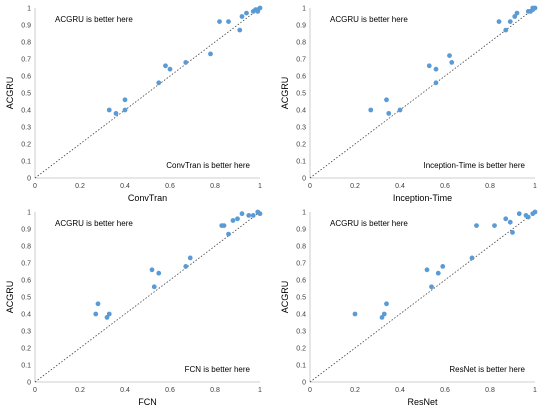 The width and height of the screenshot is (550, 409). Describe the element at coordinates (301, 162) in the screenshot. I see `y-tick-label: 0.1` at that location.